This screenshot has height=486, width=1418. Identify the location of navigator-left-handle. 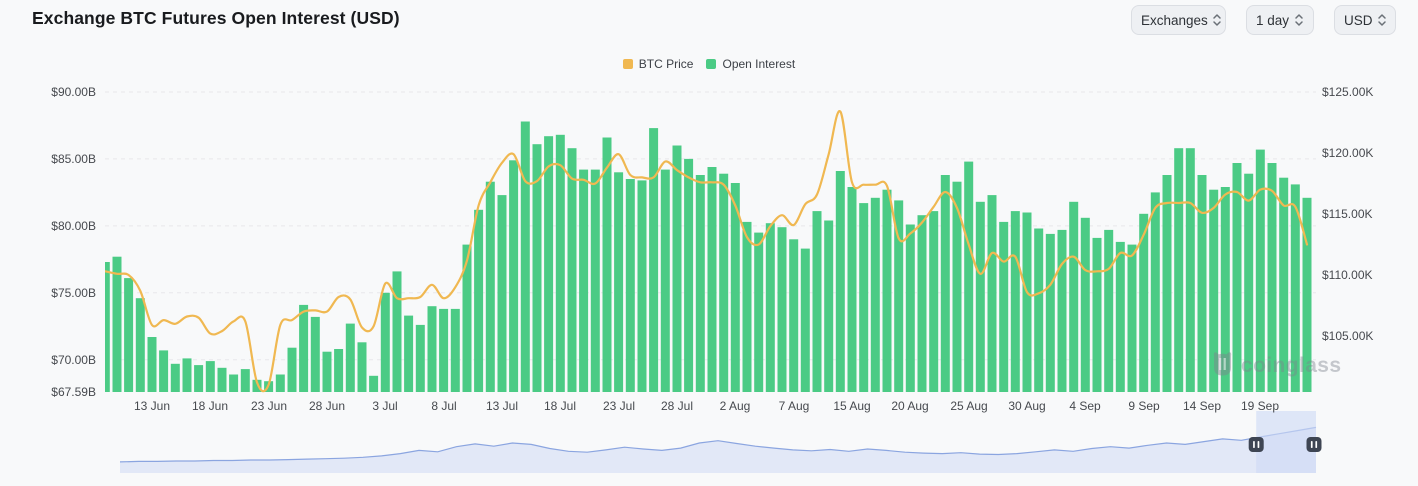
(1256, 444).